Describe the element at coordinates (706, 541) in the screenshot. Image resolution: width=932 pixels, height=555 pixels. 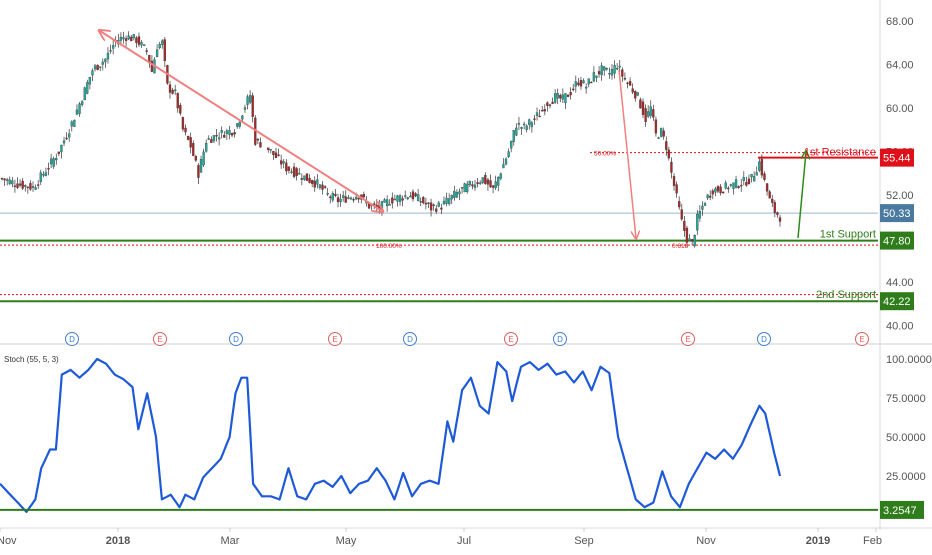
I see `time-tick-label: Nov` at that location.